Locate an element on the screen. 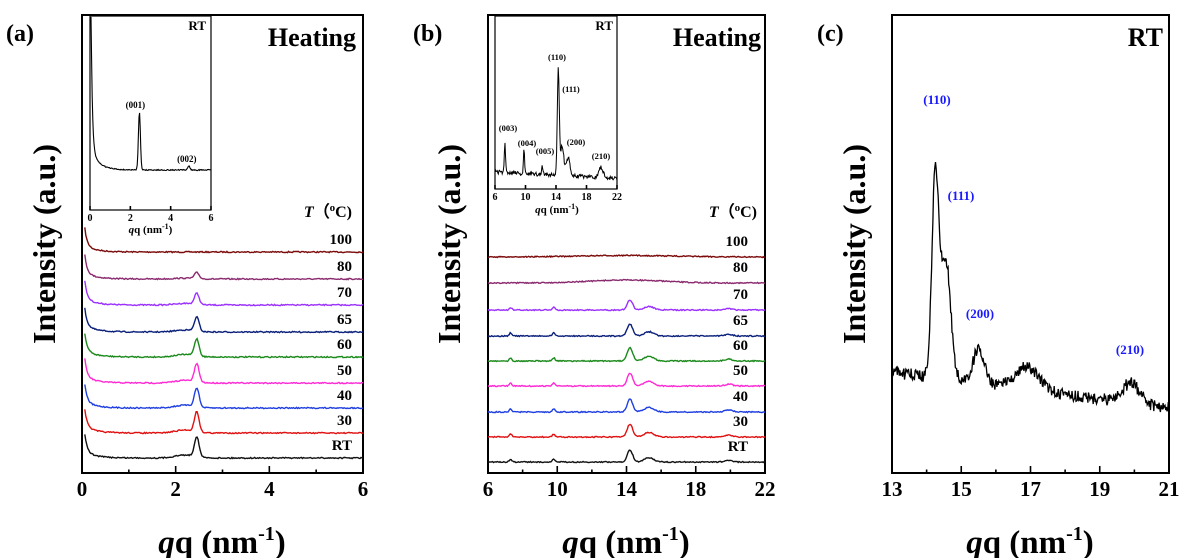 The height and width of the screenshot is (558, 1181). inset-tick-label: 2 is located at coordinates (130, 218).